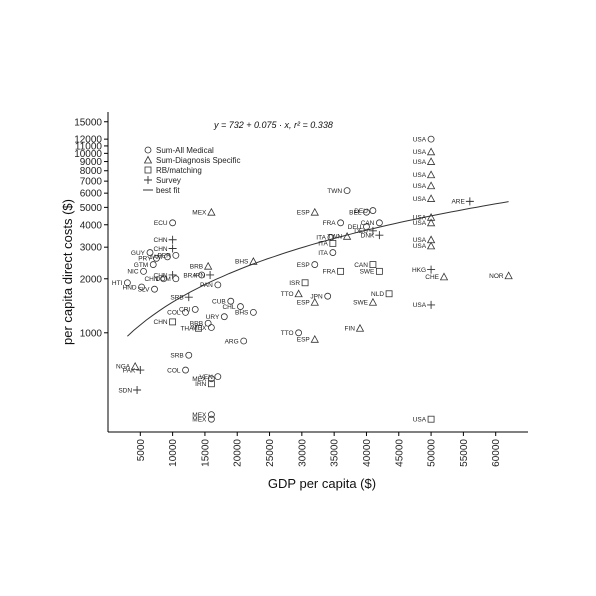  What do you see at coordinates (123, 367) in the screenshot?
I see `point-label: NGA` at bounding box center [123, 367].